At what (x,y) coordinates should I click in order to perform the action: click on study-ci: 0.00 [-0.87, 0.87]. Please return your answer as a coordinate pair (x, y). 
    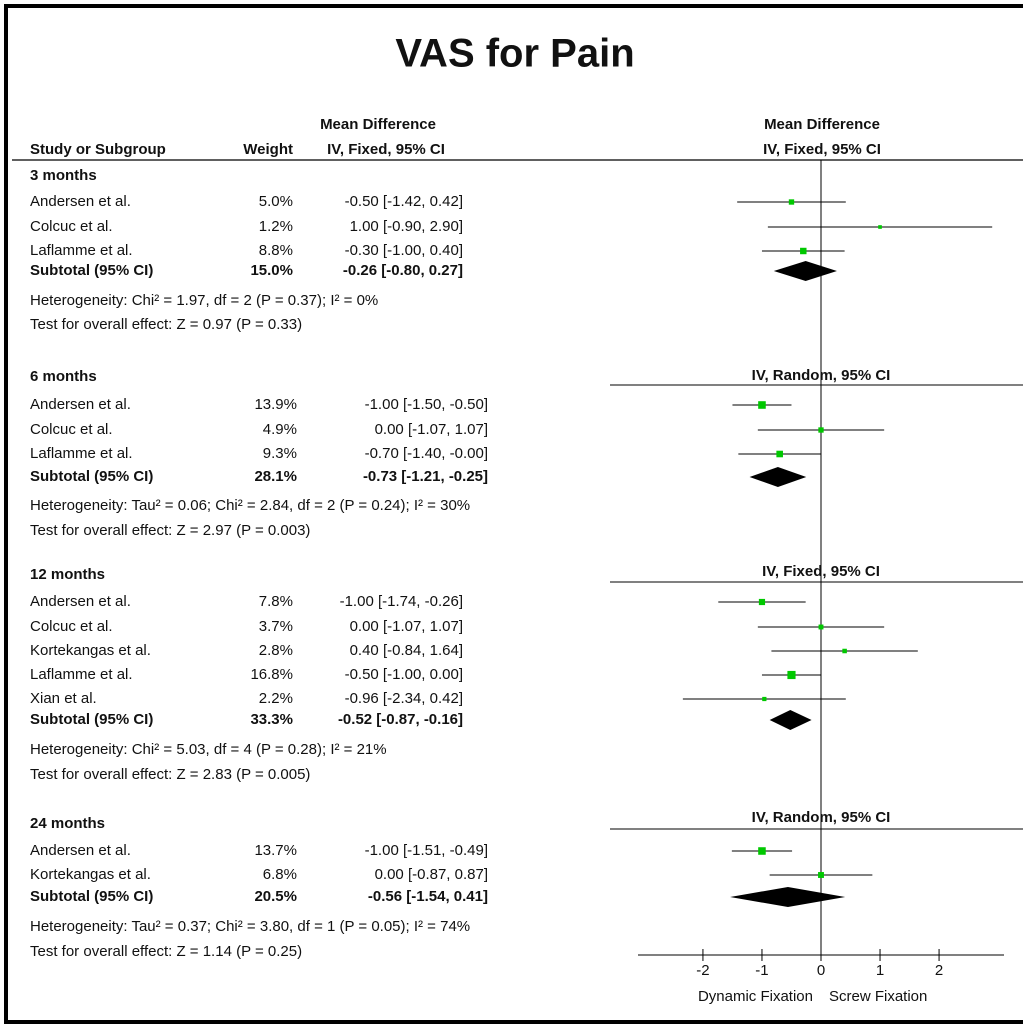
    Looking at the image, I should click on (431, 874).